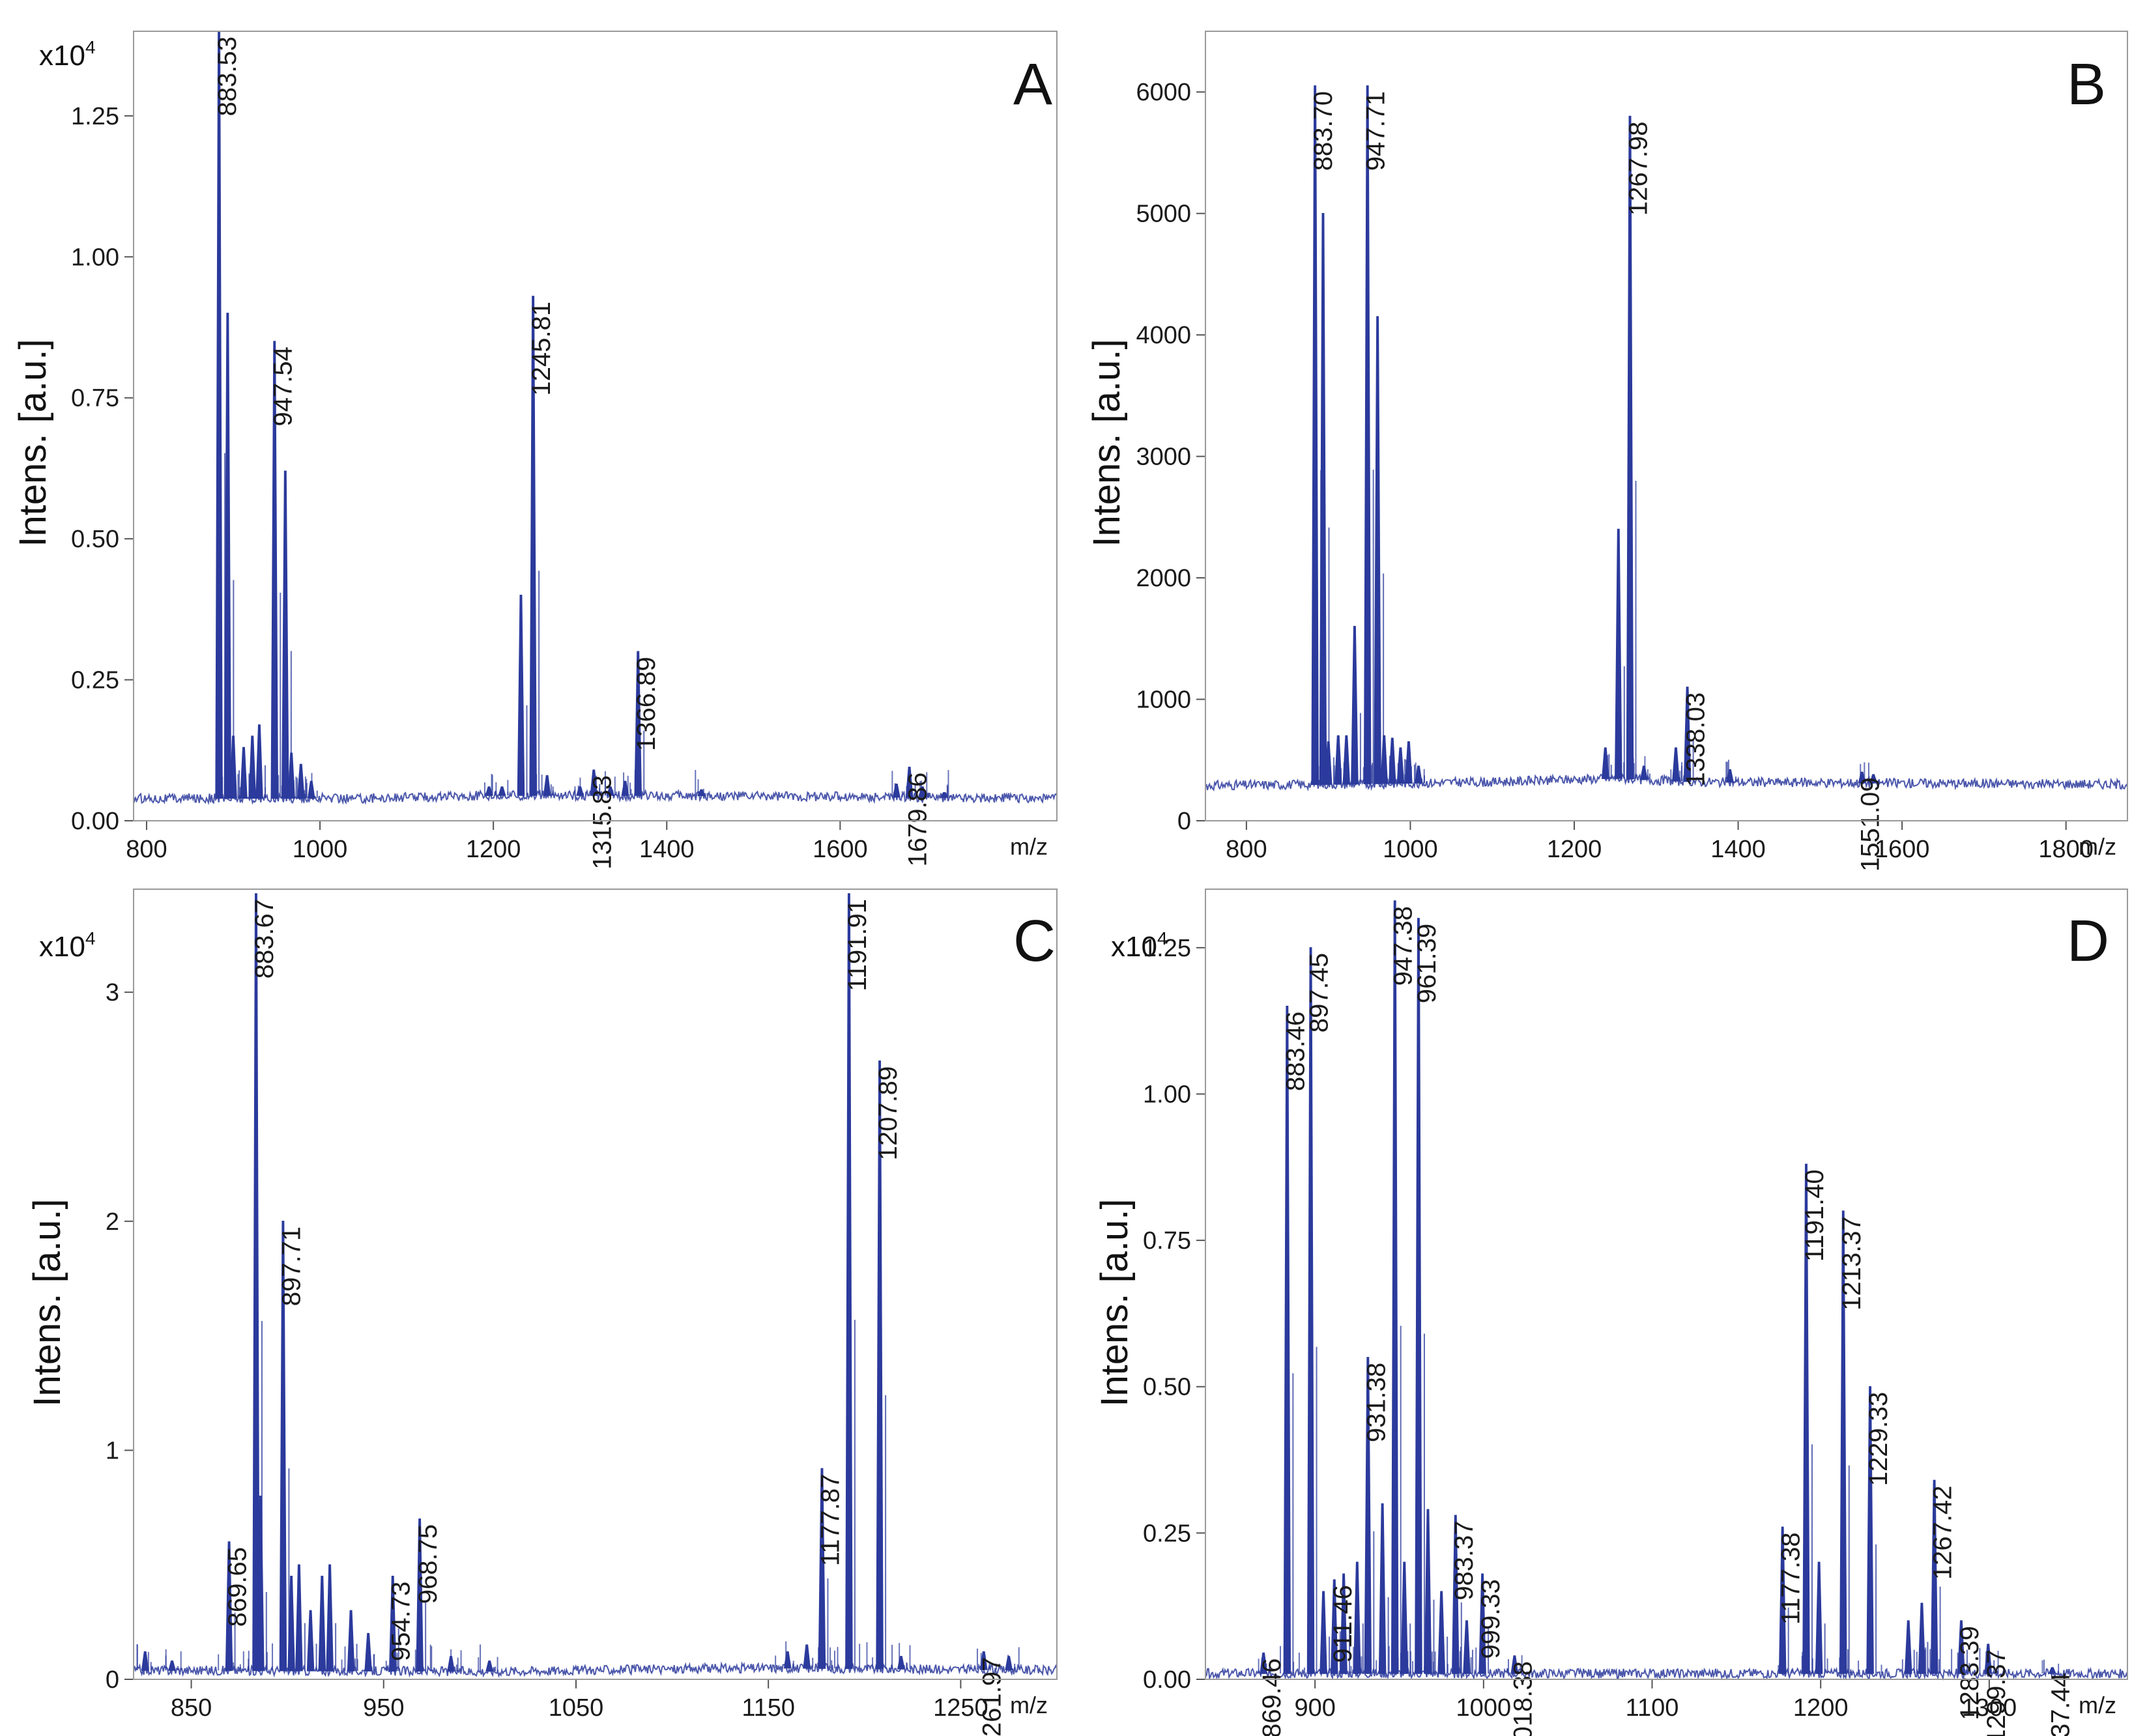 Image resolution: width=2147 pixels, height=1736 pixels. What do you see at coordinates (1523, 1698) in the screenshot?
I see `panel-d-peak-label: 1018.38` at bounding box center [1523, 1698].